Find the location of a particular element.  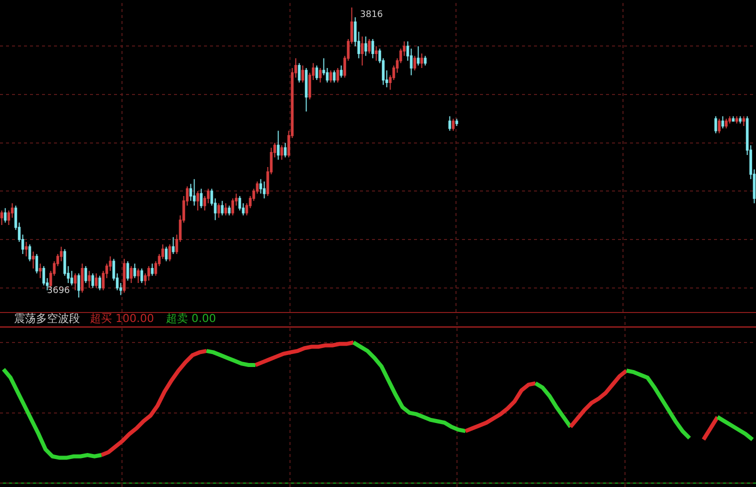

annotation: 3696 is located at coordinates (58, 291).